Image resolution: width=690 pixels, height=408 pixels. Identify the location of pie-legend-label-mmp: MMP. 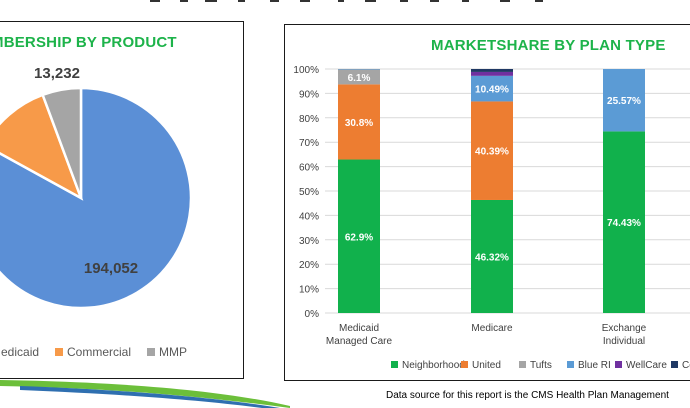
(173, 352).